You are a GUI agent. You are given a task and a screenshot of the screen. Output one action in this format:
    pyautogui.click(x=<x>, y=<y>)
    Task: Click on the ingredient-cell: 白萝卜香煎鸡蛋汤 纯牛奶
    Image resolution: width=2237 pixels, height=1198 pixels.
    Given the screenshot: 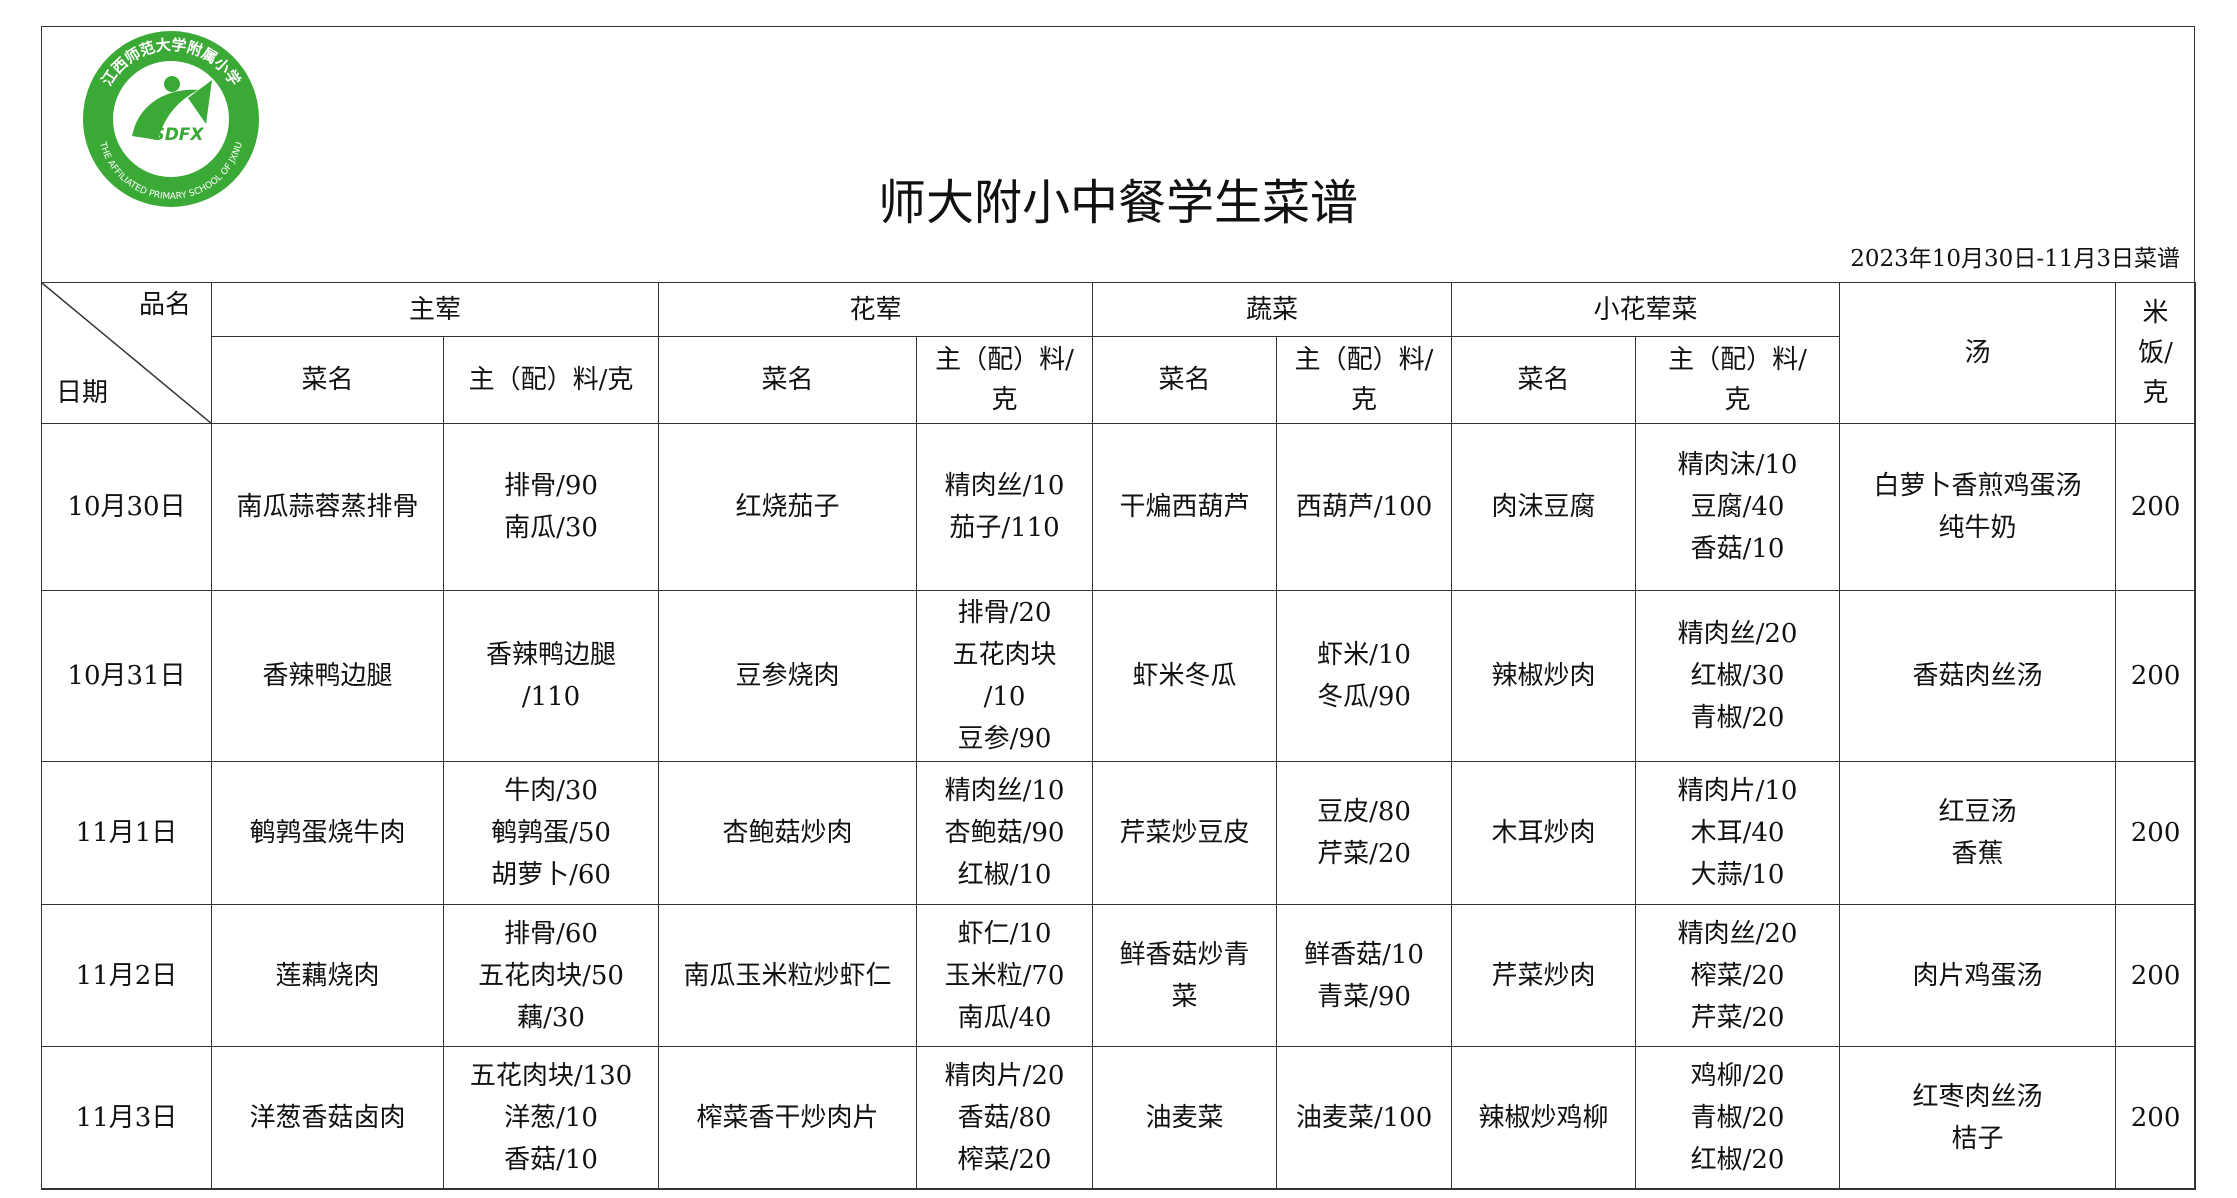 What is the action you would take?
    pyautogui.click(x=1978, y=507)
    